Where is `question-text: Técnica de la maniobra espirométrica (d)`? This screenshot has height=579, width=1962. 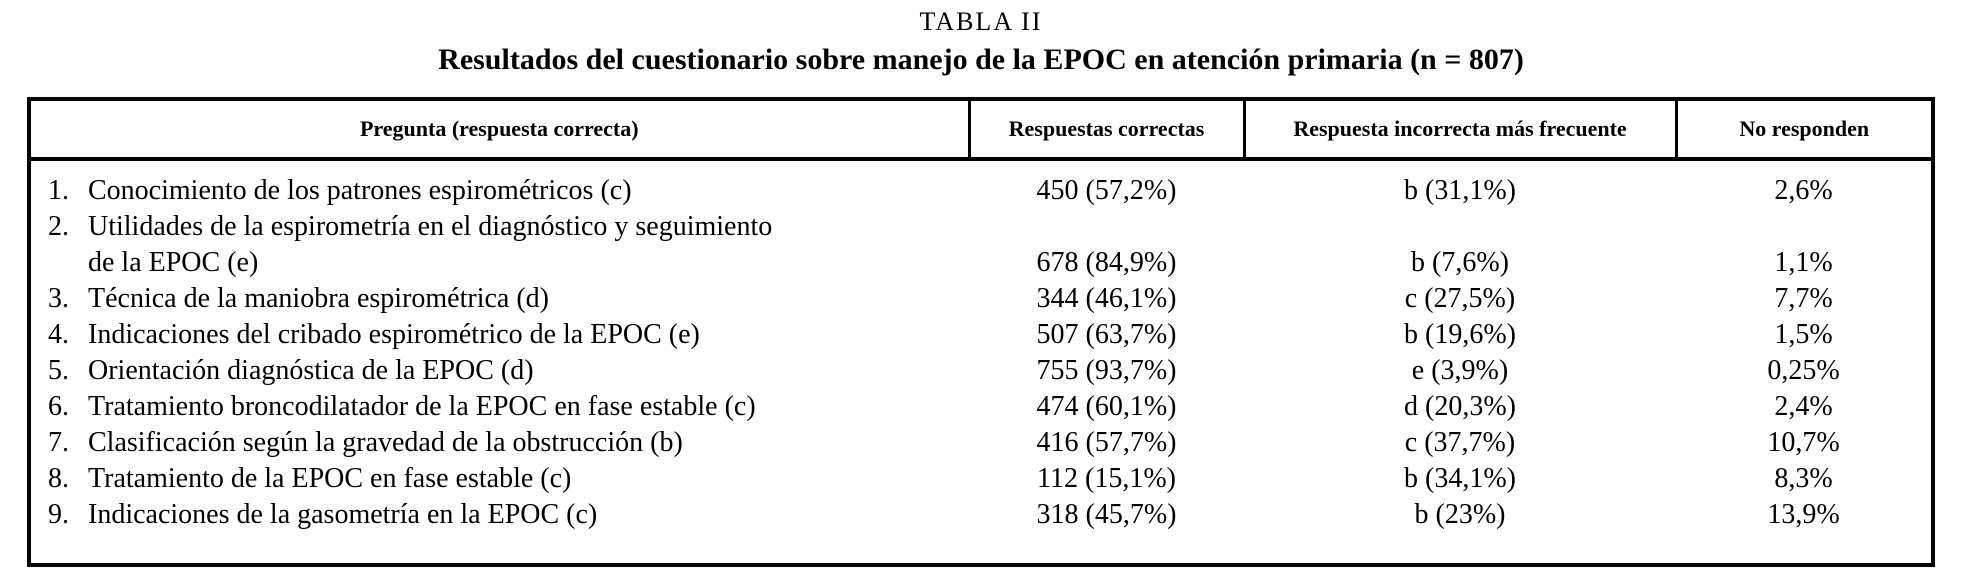 question-text: Técnica de la maniobra espirométrica (d) is located at coordinates (318, 298).